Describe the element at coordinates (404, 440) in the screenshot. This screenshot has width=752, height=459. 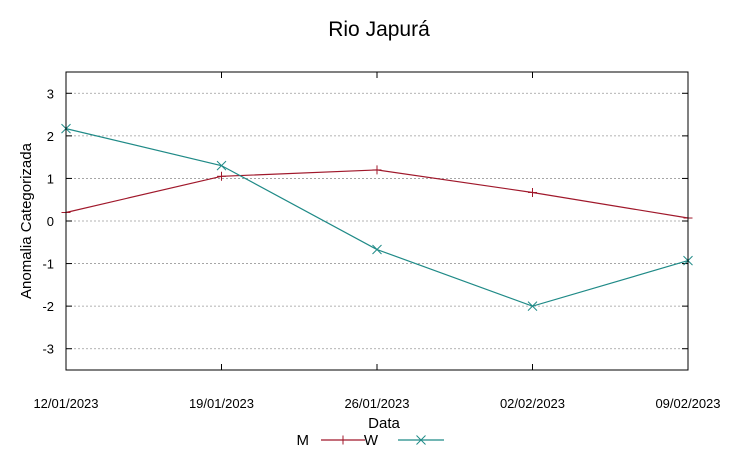
I see `legend-entry-W: W` at that location.